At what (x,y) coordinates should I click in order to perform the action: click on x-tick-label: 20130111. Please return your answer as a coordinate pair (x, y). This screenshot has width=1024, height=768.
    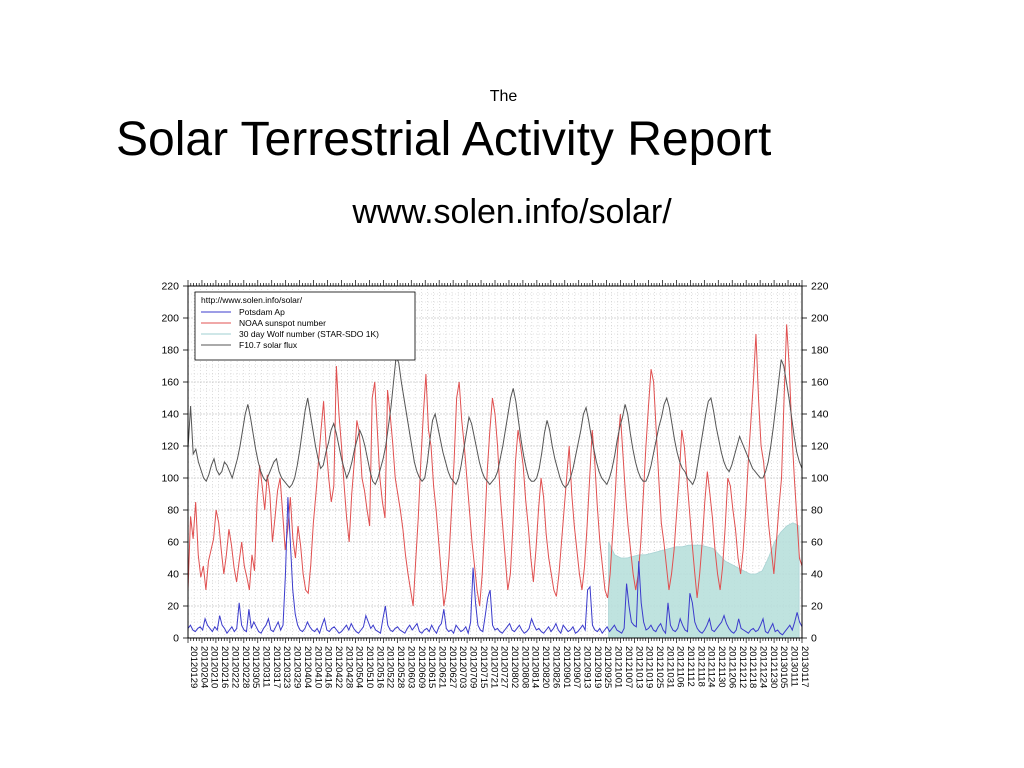
    Looking at the image, I should click on (794, 666).